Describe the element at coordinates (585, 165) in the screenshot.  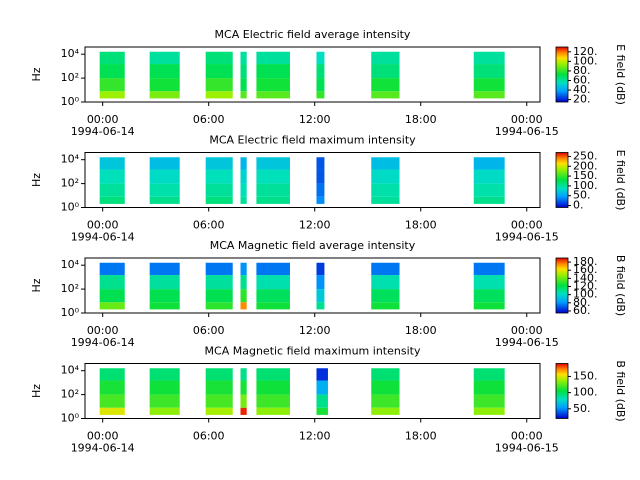
I see `colorbar-tick-label: 200.` at that location.